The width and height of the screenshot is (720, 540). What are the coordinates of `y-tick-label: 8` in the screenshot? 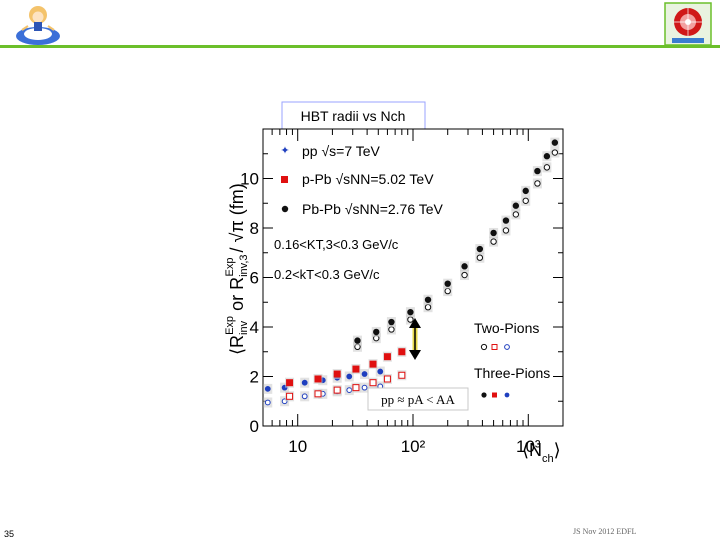 It's located at (254, 228).